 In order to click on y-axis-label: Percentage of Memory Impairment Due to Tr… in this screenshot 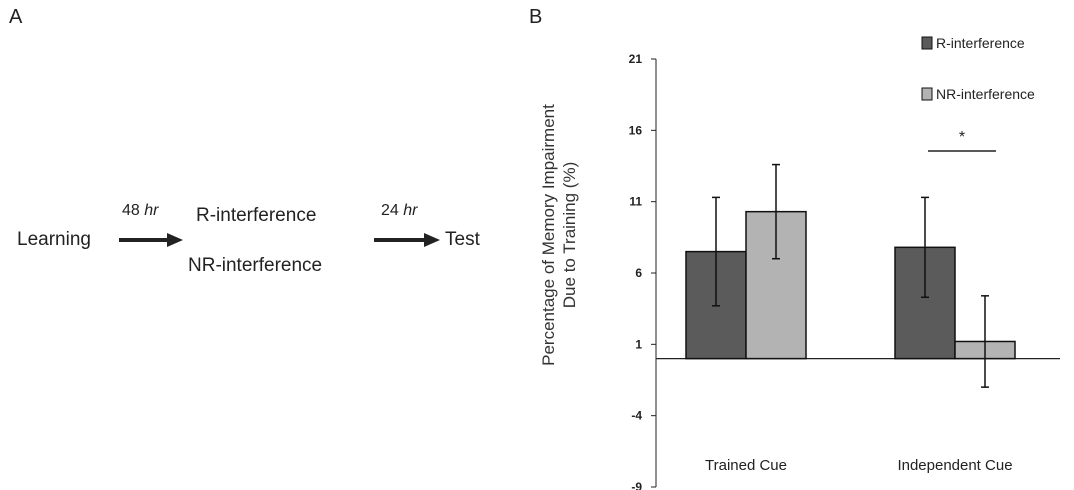, I will do `click(559, 235)`.